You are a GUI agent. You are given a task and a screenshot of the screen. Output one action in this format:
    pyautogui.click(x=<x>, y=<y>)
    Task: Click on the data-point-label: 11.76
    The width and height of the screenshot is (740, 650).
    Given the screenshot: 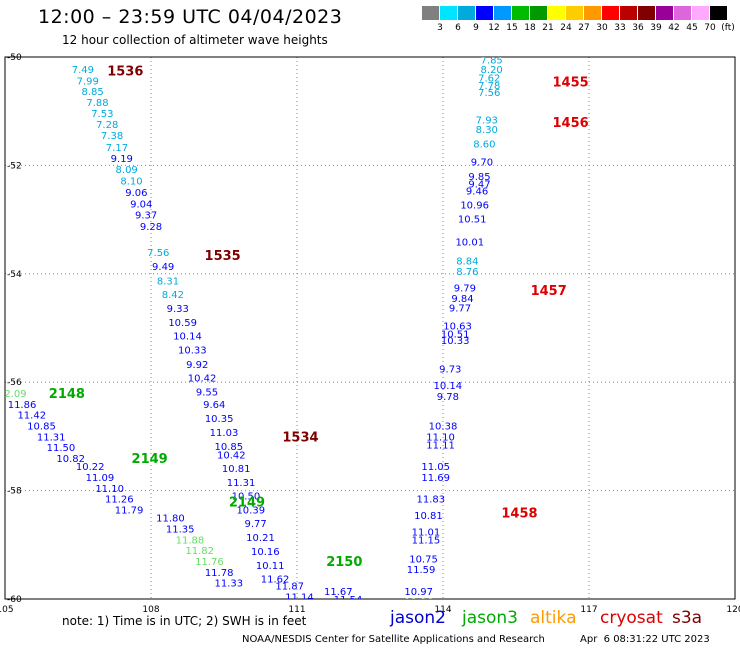 What is the action you would take?
    pyautogui.click(x=209, y=562)
    